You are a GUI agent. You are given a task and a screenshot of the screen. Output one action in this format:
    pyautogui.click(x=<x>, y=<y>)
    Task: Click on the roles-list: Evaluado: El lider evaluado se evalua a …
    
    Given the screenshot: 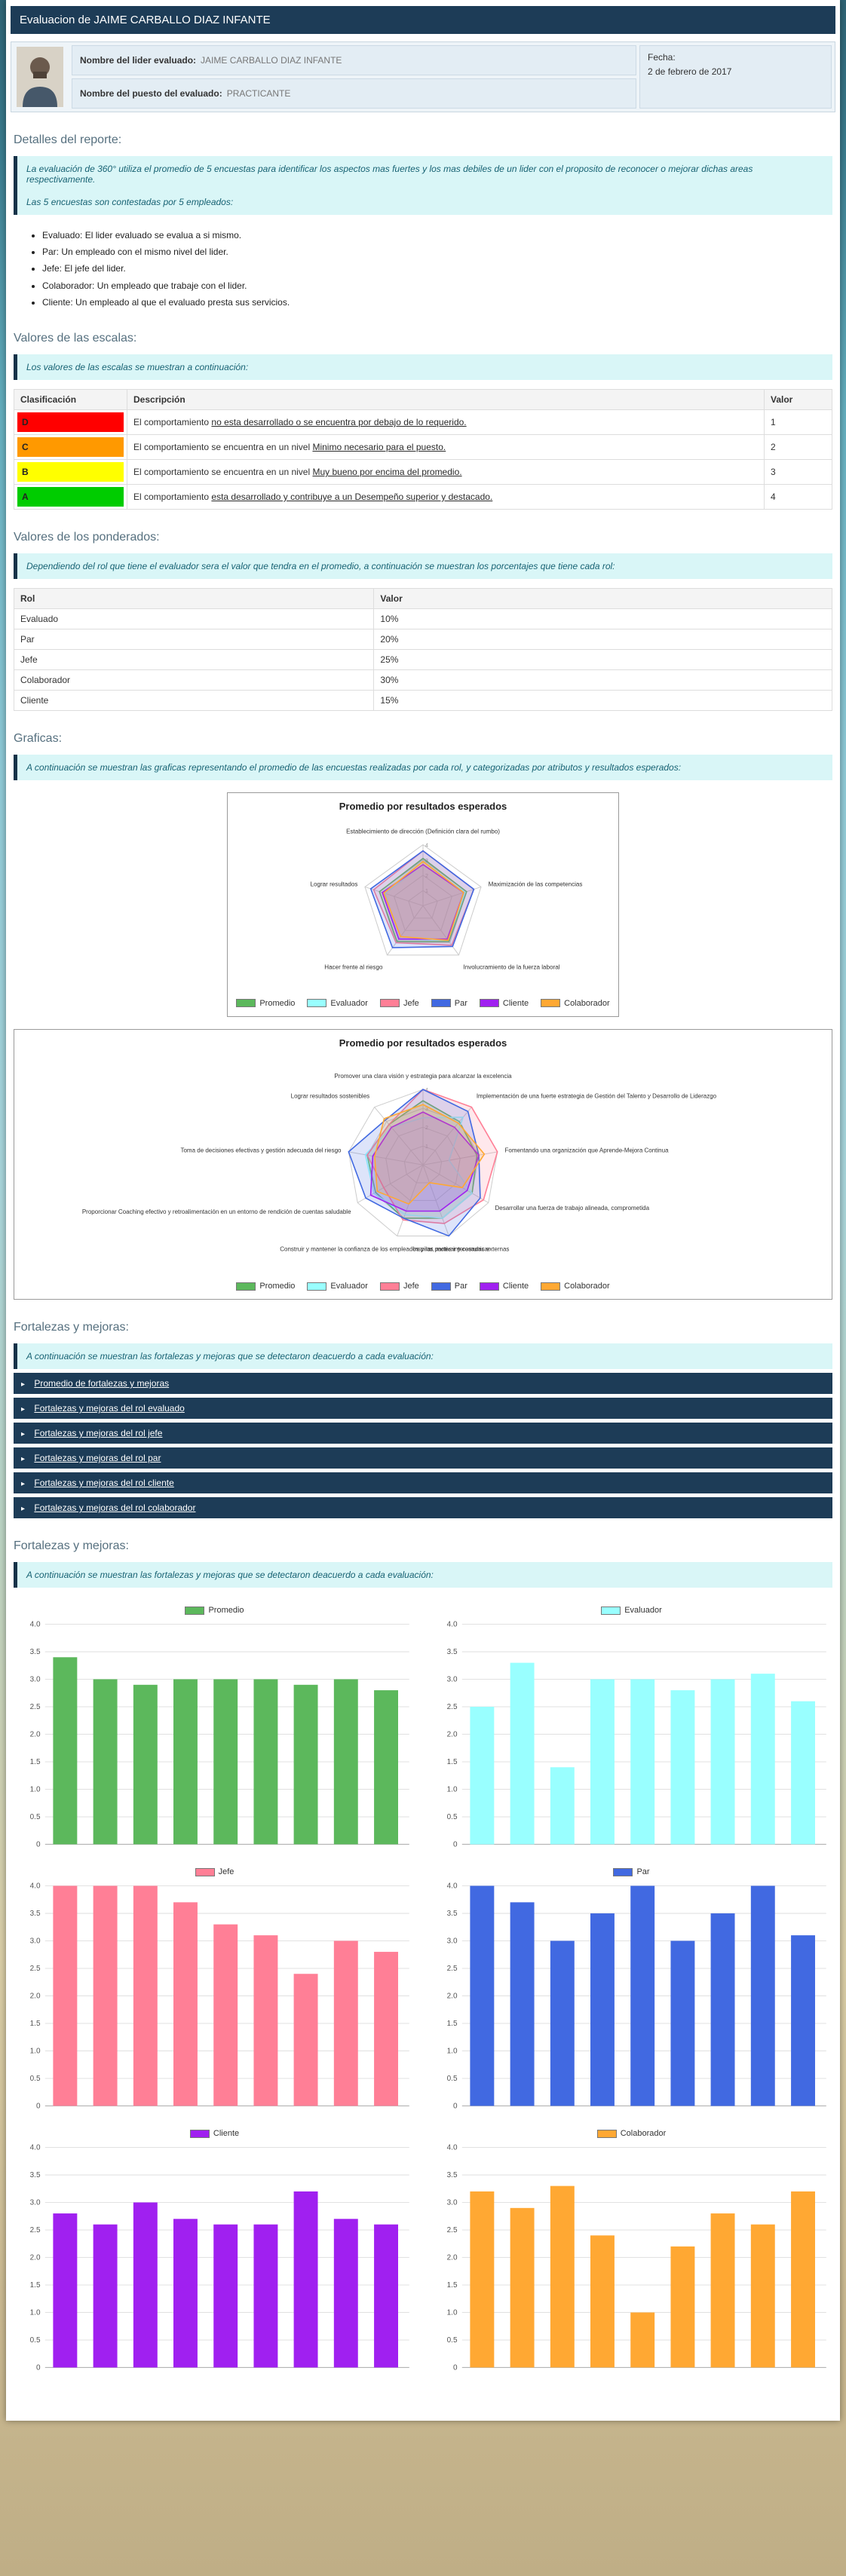 What is the action you would take?
    pyautogui.click(x=437, y=269)
    